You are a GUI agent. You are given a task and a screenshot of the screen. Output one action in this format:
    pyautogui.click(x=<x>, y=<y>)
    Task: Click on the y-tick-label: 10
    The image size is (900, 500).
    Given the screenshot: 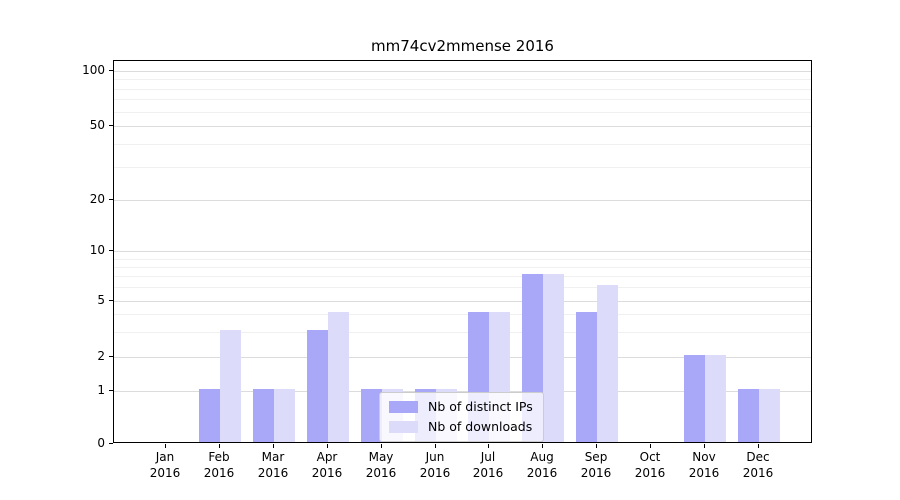 What is the action you would take?
    pyautogui.click(x=97, y=250)
    